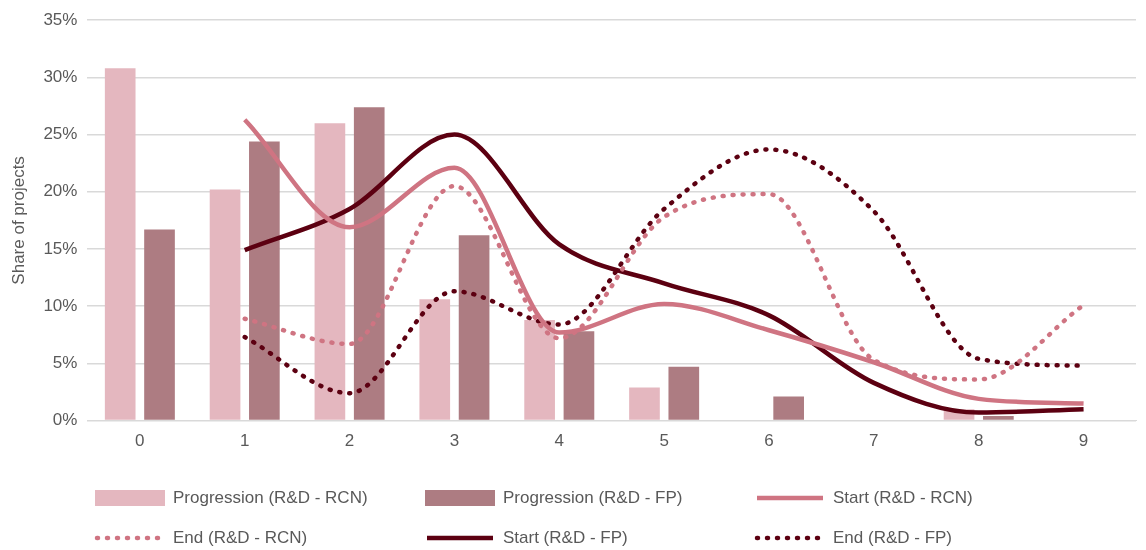 This screenshot has height=550, width=1146. What do you see at coordinates (978, 441) in the screenshot?
I see `x-tick-label: 8` at bounding box center [978, 441].